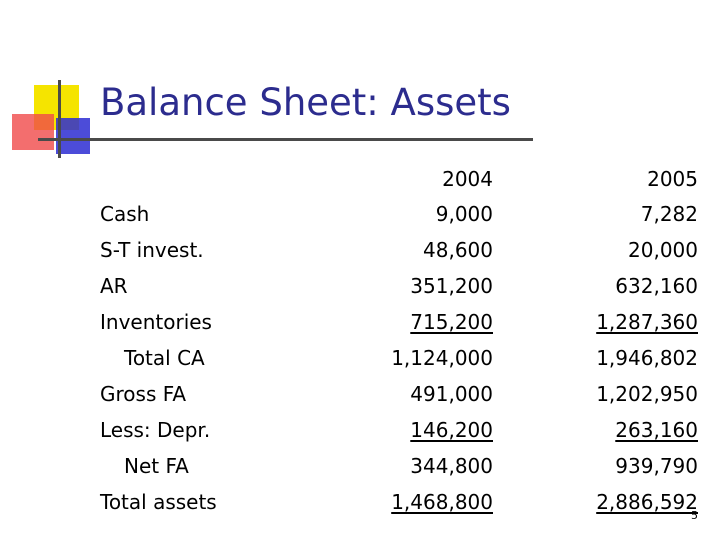 The width and height of the screenshot is (720, 540). Describe the element at coordinates (672, 179) in the screenshot. I see `column-header-2005: 2005` at that location.